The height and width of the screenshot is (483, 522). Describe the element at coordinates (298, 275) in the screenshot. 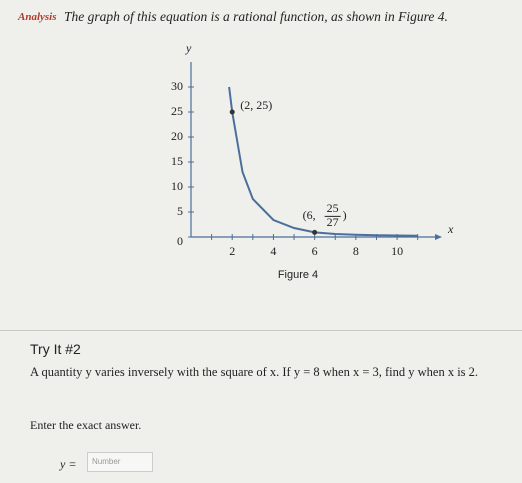

I see `figure-caption: Figure 4` at that location.